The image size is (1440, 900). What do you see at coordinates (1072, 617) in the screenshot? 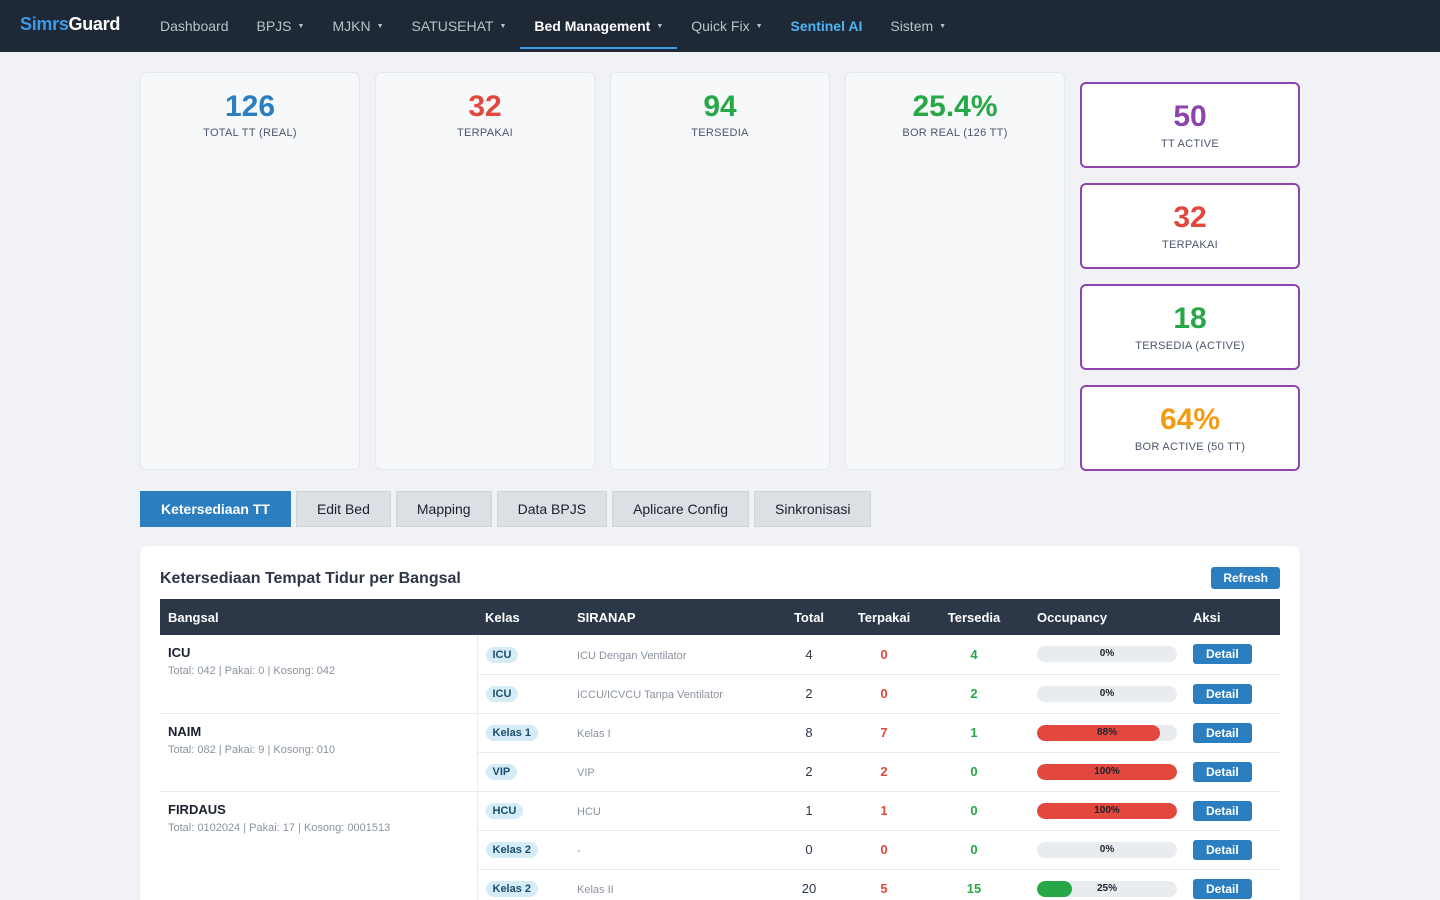
I see `column-header: Occupancy` at bounding box center [1072, 617].